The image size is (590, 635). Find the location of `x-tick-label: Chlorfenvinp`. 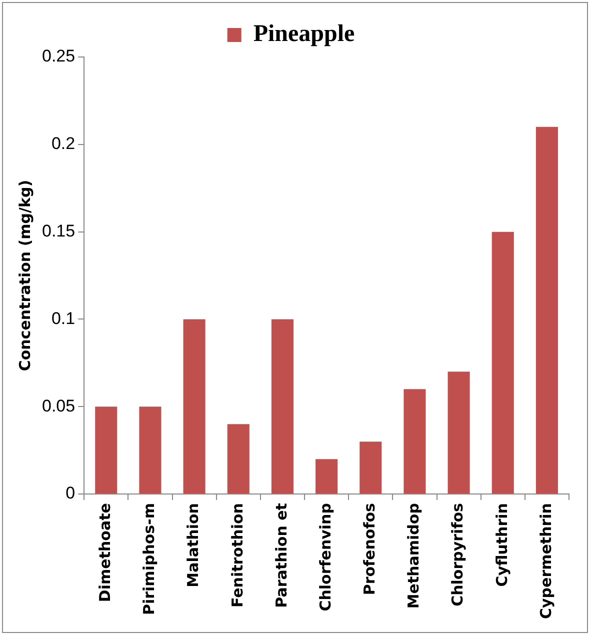

x-tick-label: Chlorfenvinp is located at coordinates (325, 557).